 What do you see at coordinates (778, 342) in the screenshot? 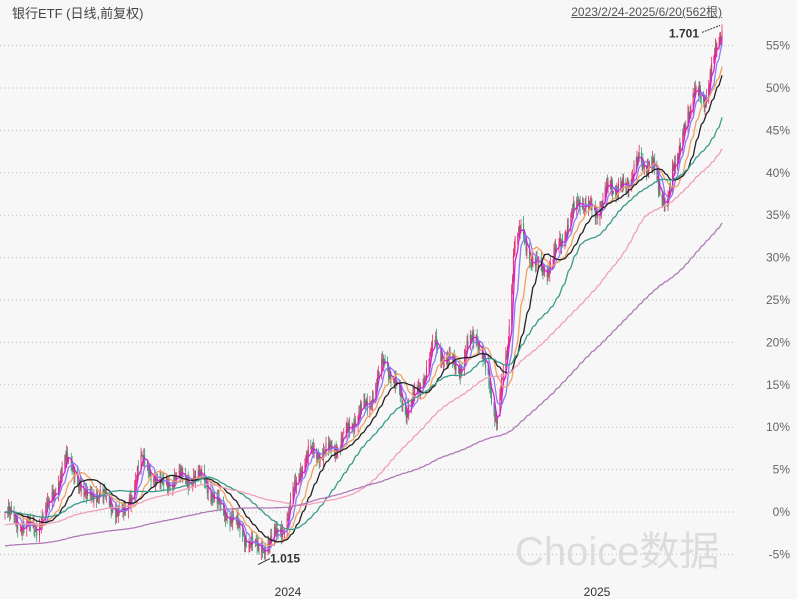
I see `y-tick-label: 20%` at bounding box center [778, 342].